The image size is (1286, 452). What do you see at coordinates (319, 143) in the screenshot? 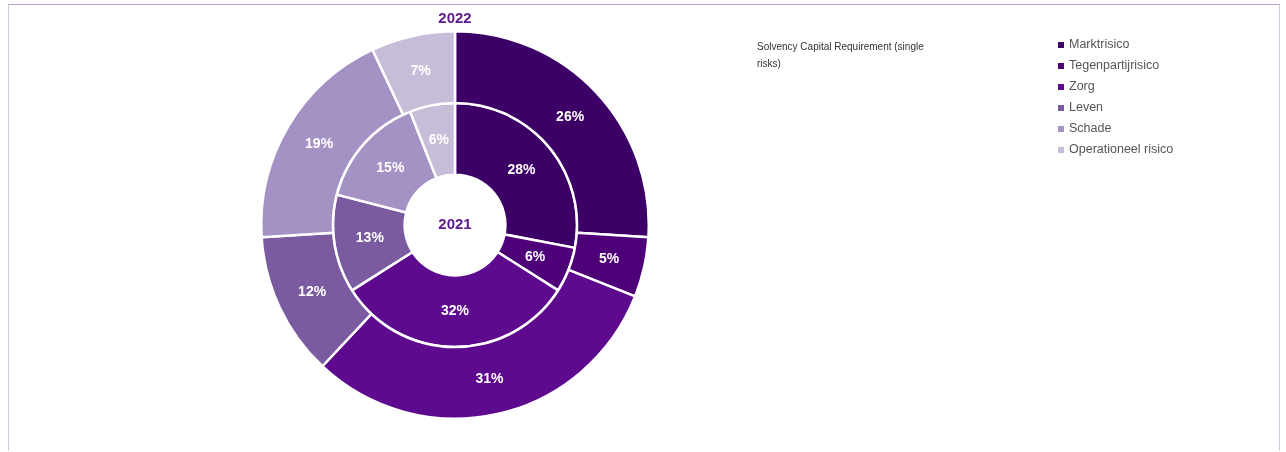
I see `data-label: 19%` at bounding box center [319, 143].